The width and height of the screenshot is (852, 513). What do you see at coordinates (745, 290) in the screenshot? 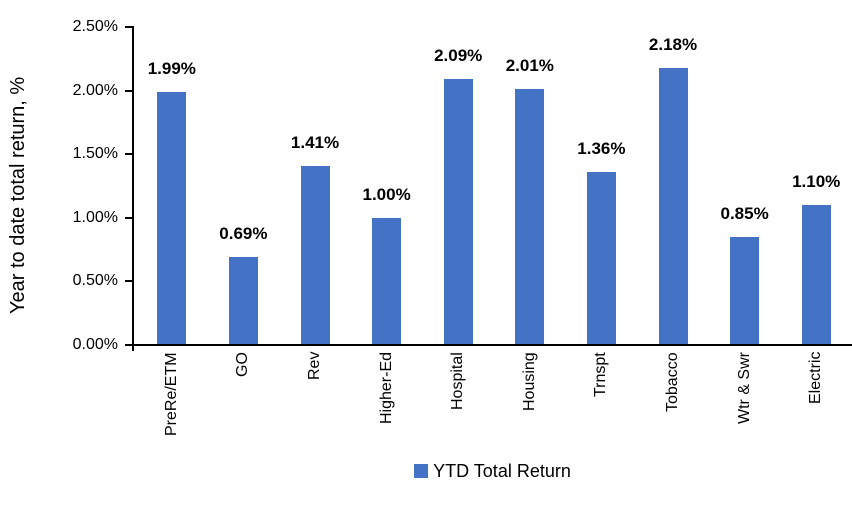
I see `bar-wtr-swr` at bounding box center [745, 290].